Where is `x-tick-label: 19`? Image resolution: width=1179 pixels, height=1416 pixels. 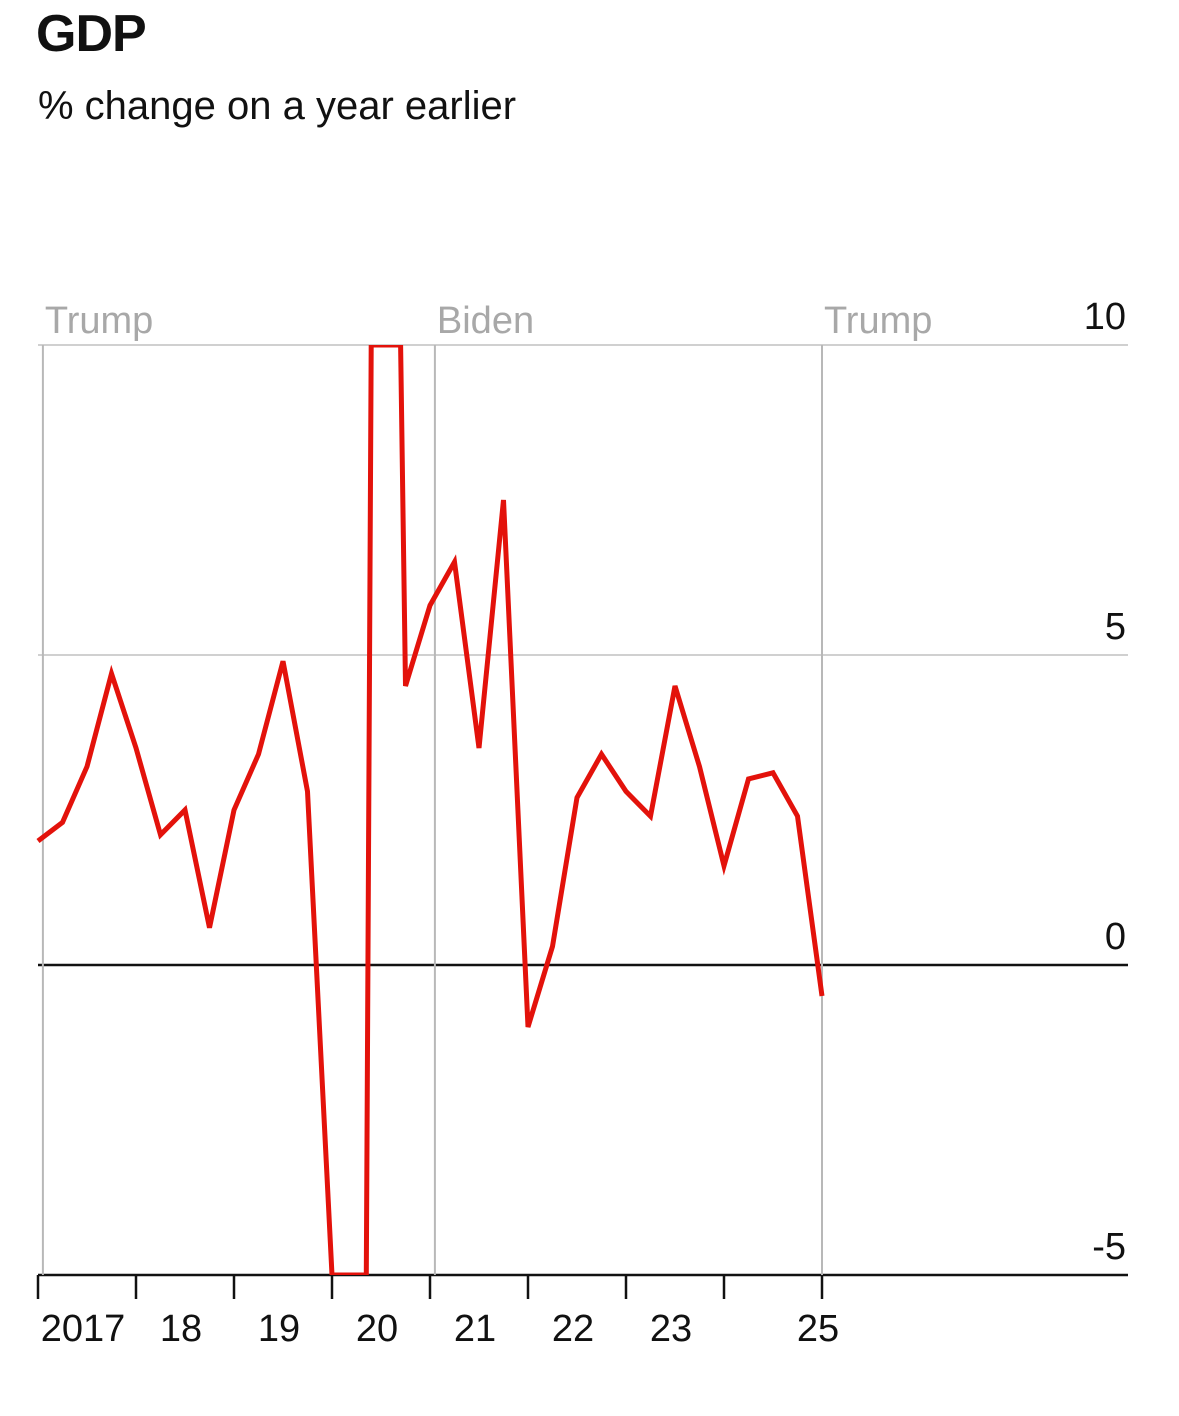
x-tick-label: 19 is located at coordinates (279, 1329).